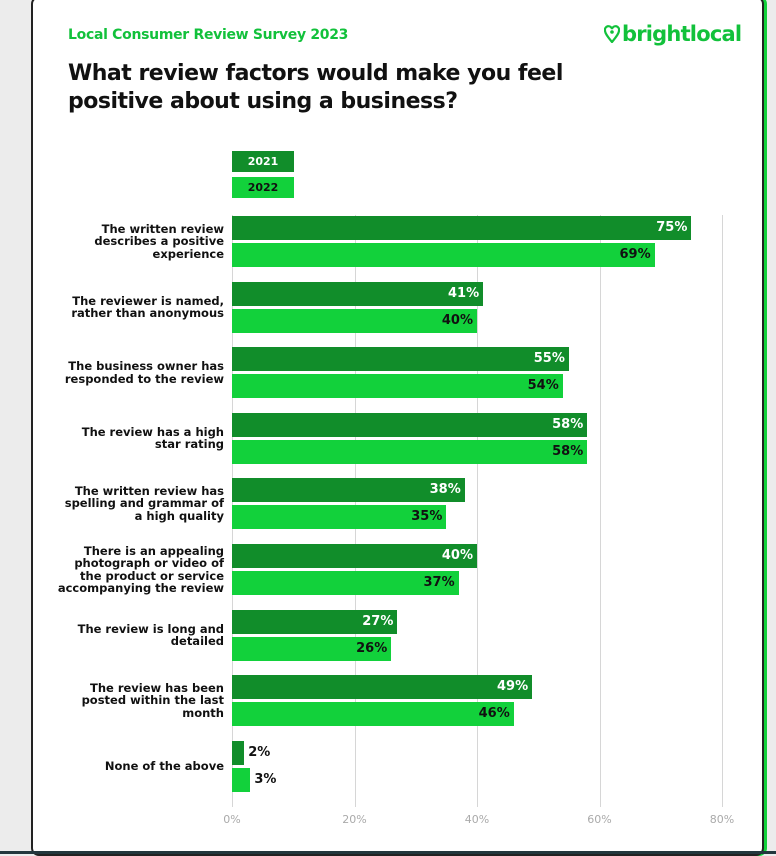  What do you see at coordinates (568, 424) in the screenshot?
I see `value-label-2021: 58%` at bounding box center [568, 424].